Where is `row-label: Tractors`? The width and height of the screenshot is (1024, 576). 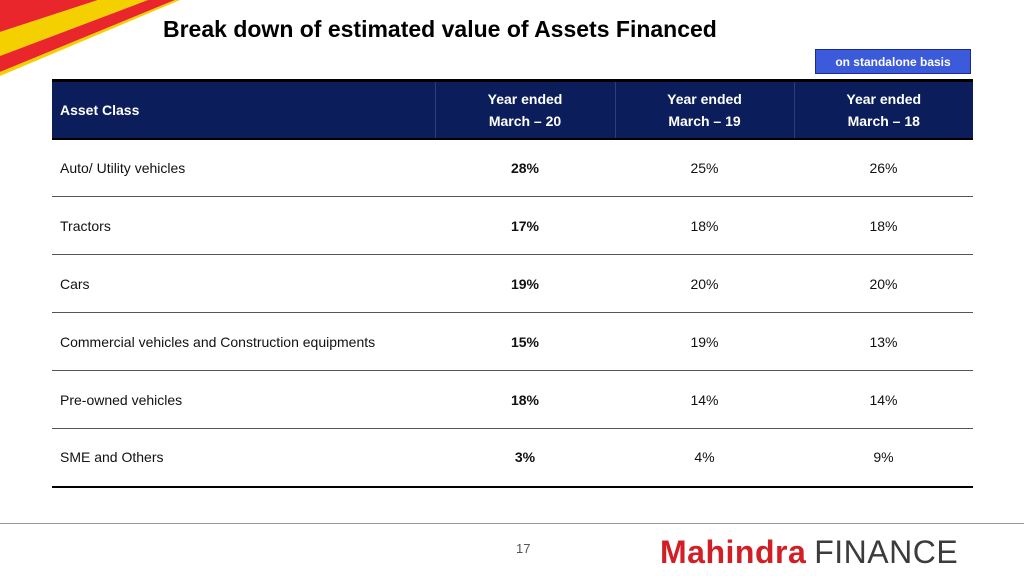
row-label: Tractors is located at coordinates (243, 225).